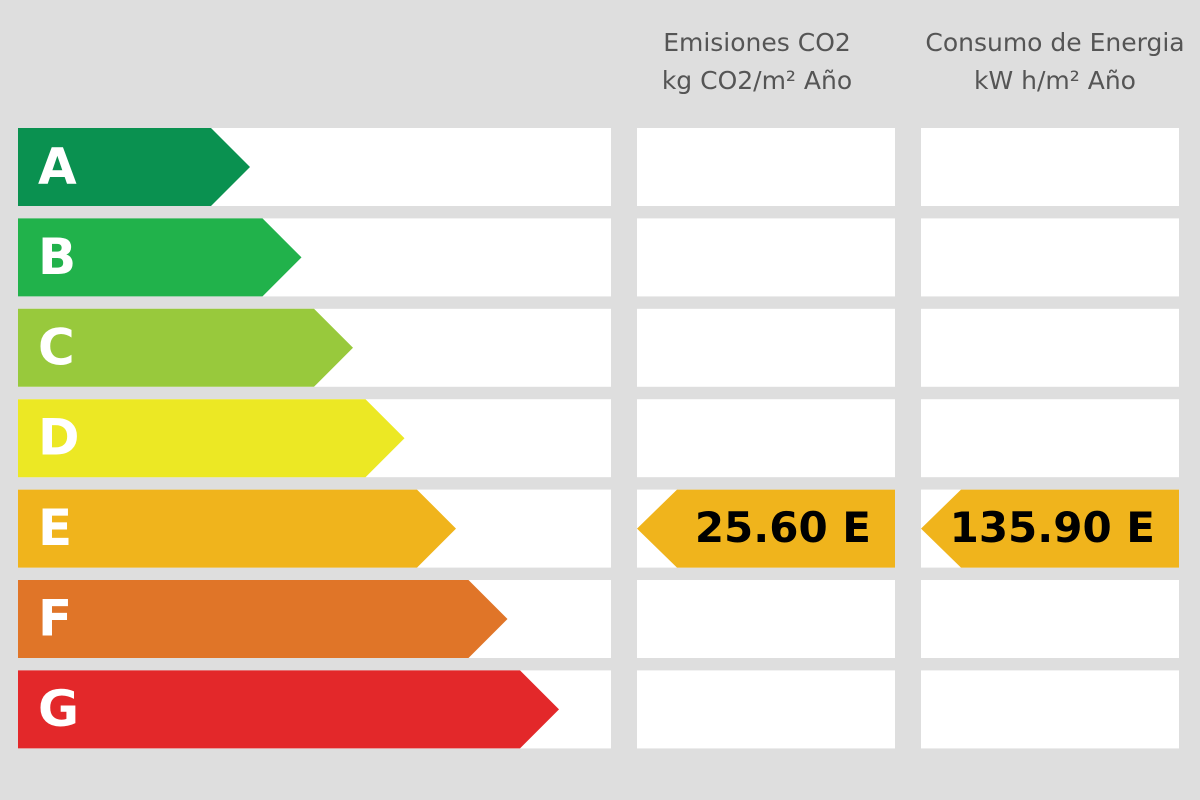 The width and height of the screenshot is (1200, 800). What do you see at coordinates (58, 709) in the screenshot?
I see `rating-letter: G` at bounding box center [58, 709].